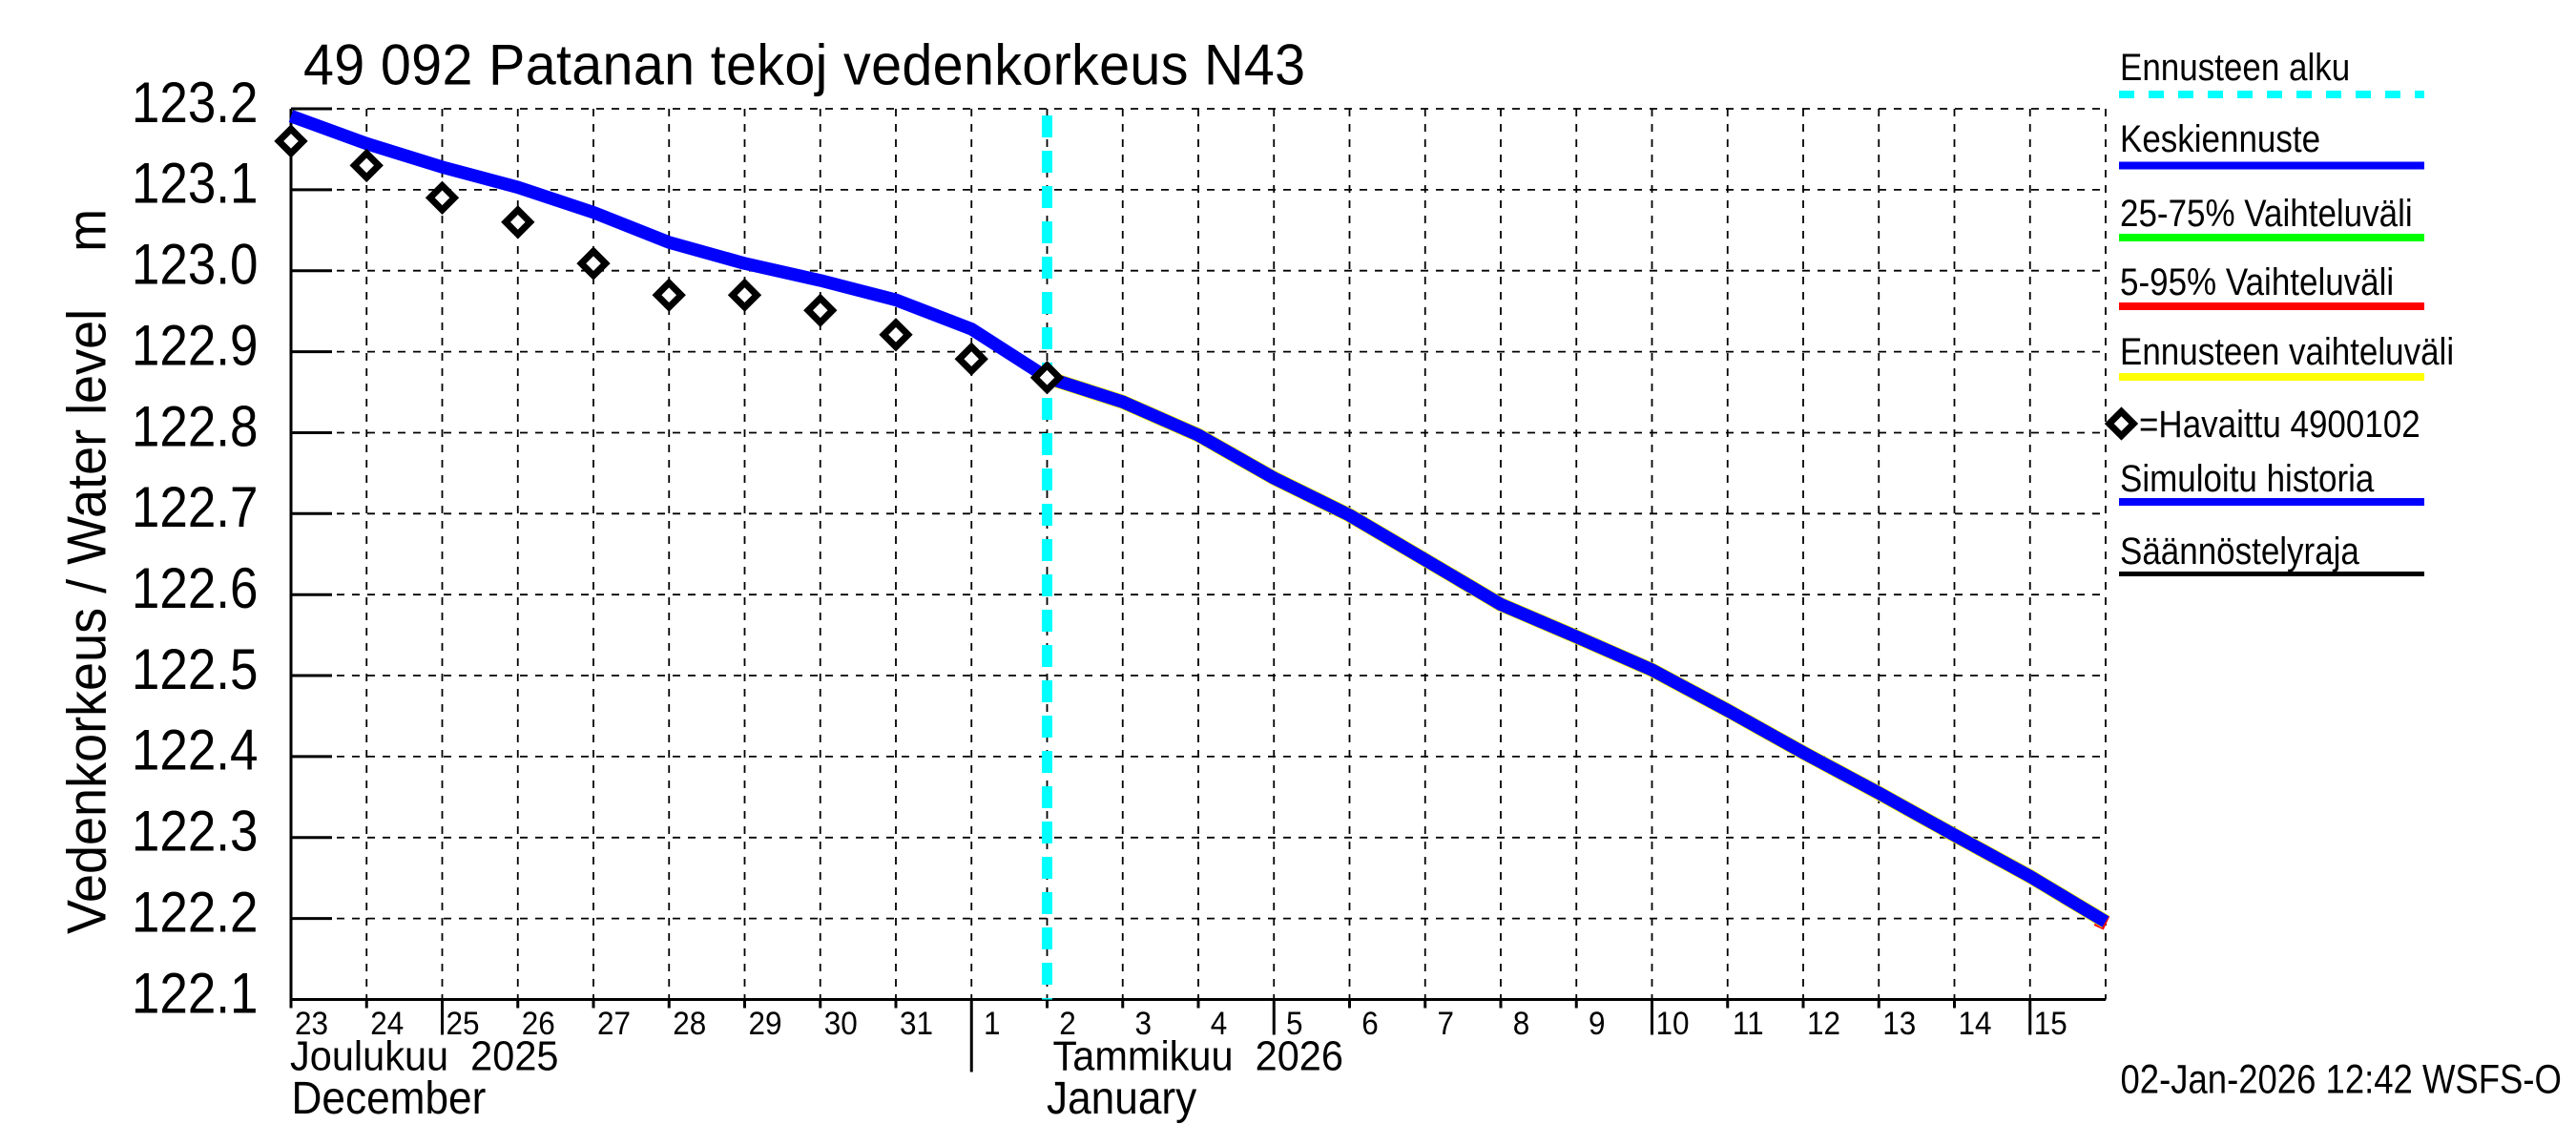  Describe the element at coordinates (462, 1023) in the screenshot. I see `svg-text: 25` at that location.